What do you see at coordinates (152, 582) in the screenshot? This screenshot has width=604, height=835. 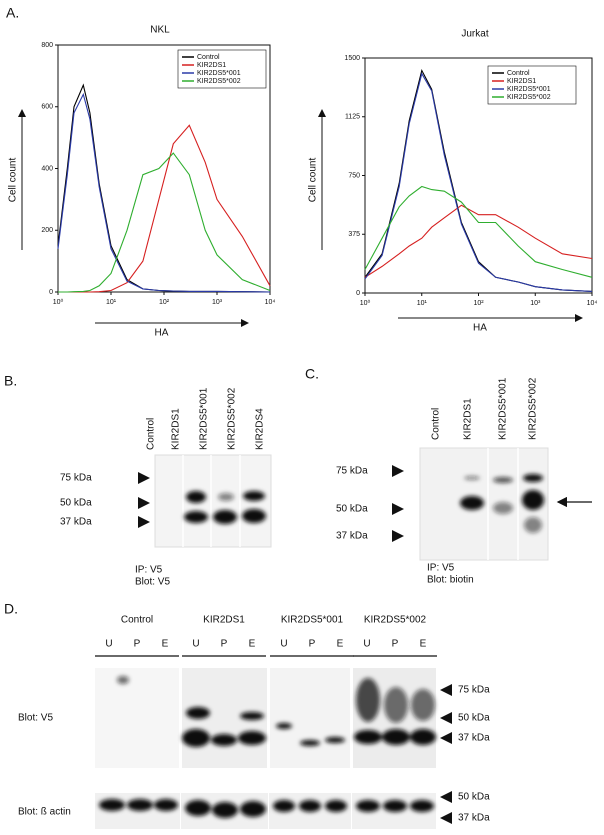 I see `blot-note: Blot: V5` at bounding box center [152, 582].